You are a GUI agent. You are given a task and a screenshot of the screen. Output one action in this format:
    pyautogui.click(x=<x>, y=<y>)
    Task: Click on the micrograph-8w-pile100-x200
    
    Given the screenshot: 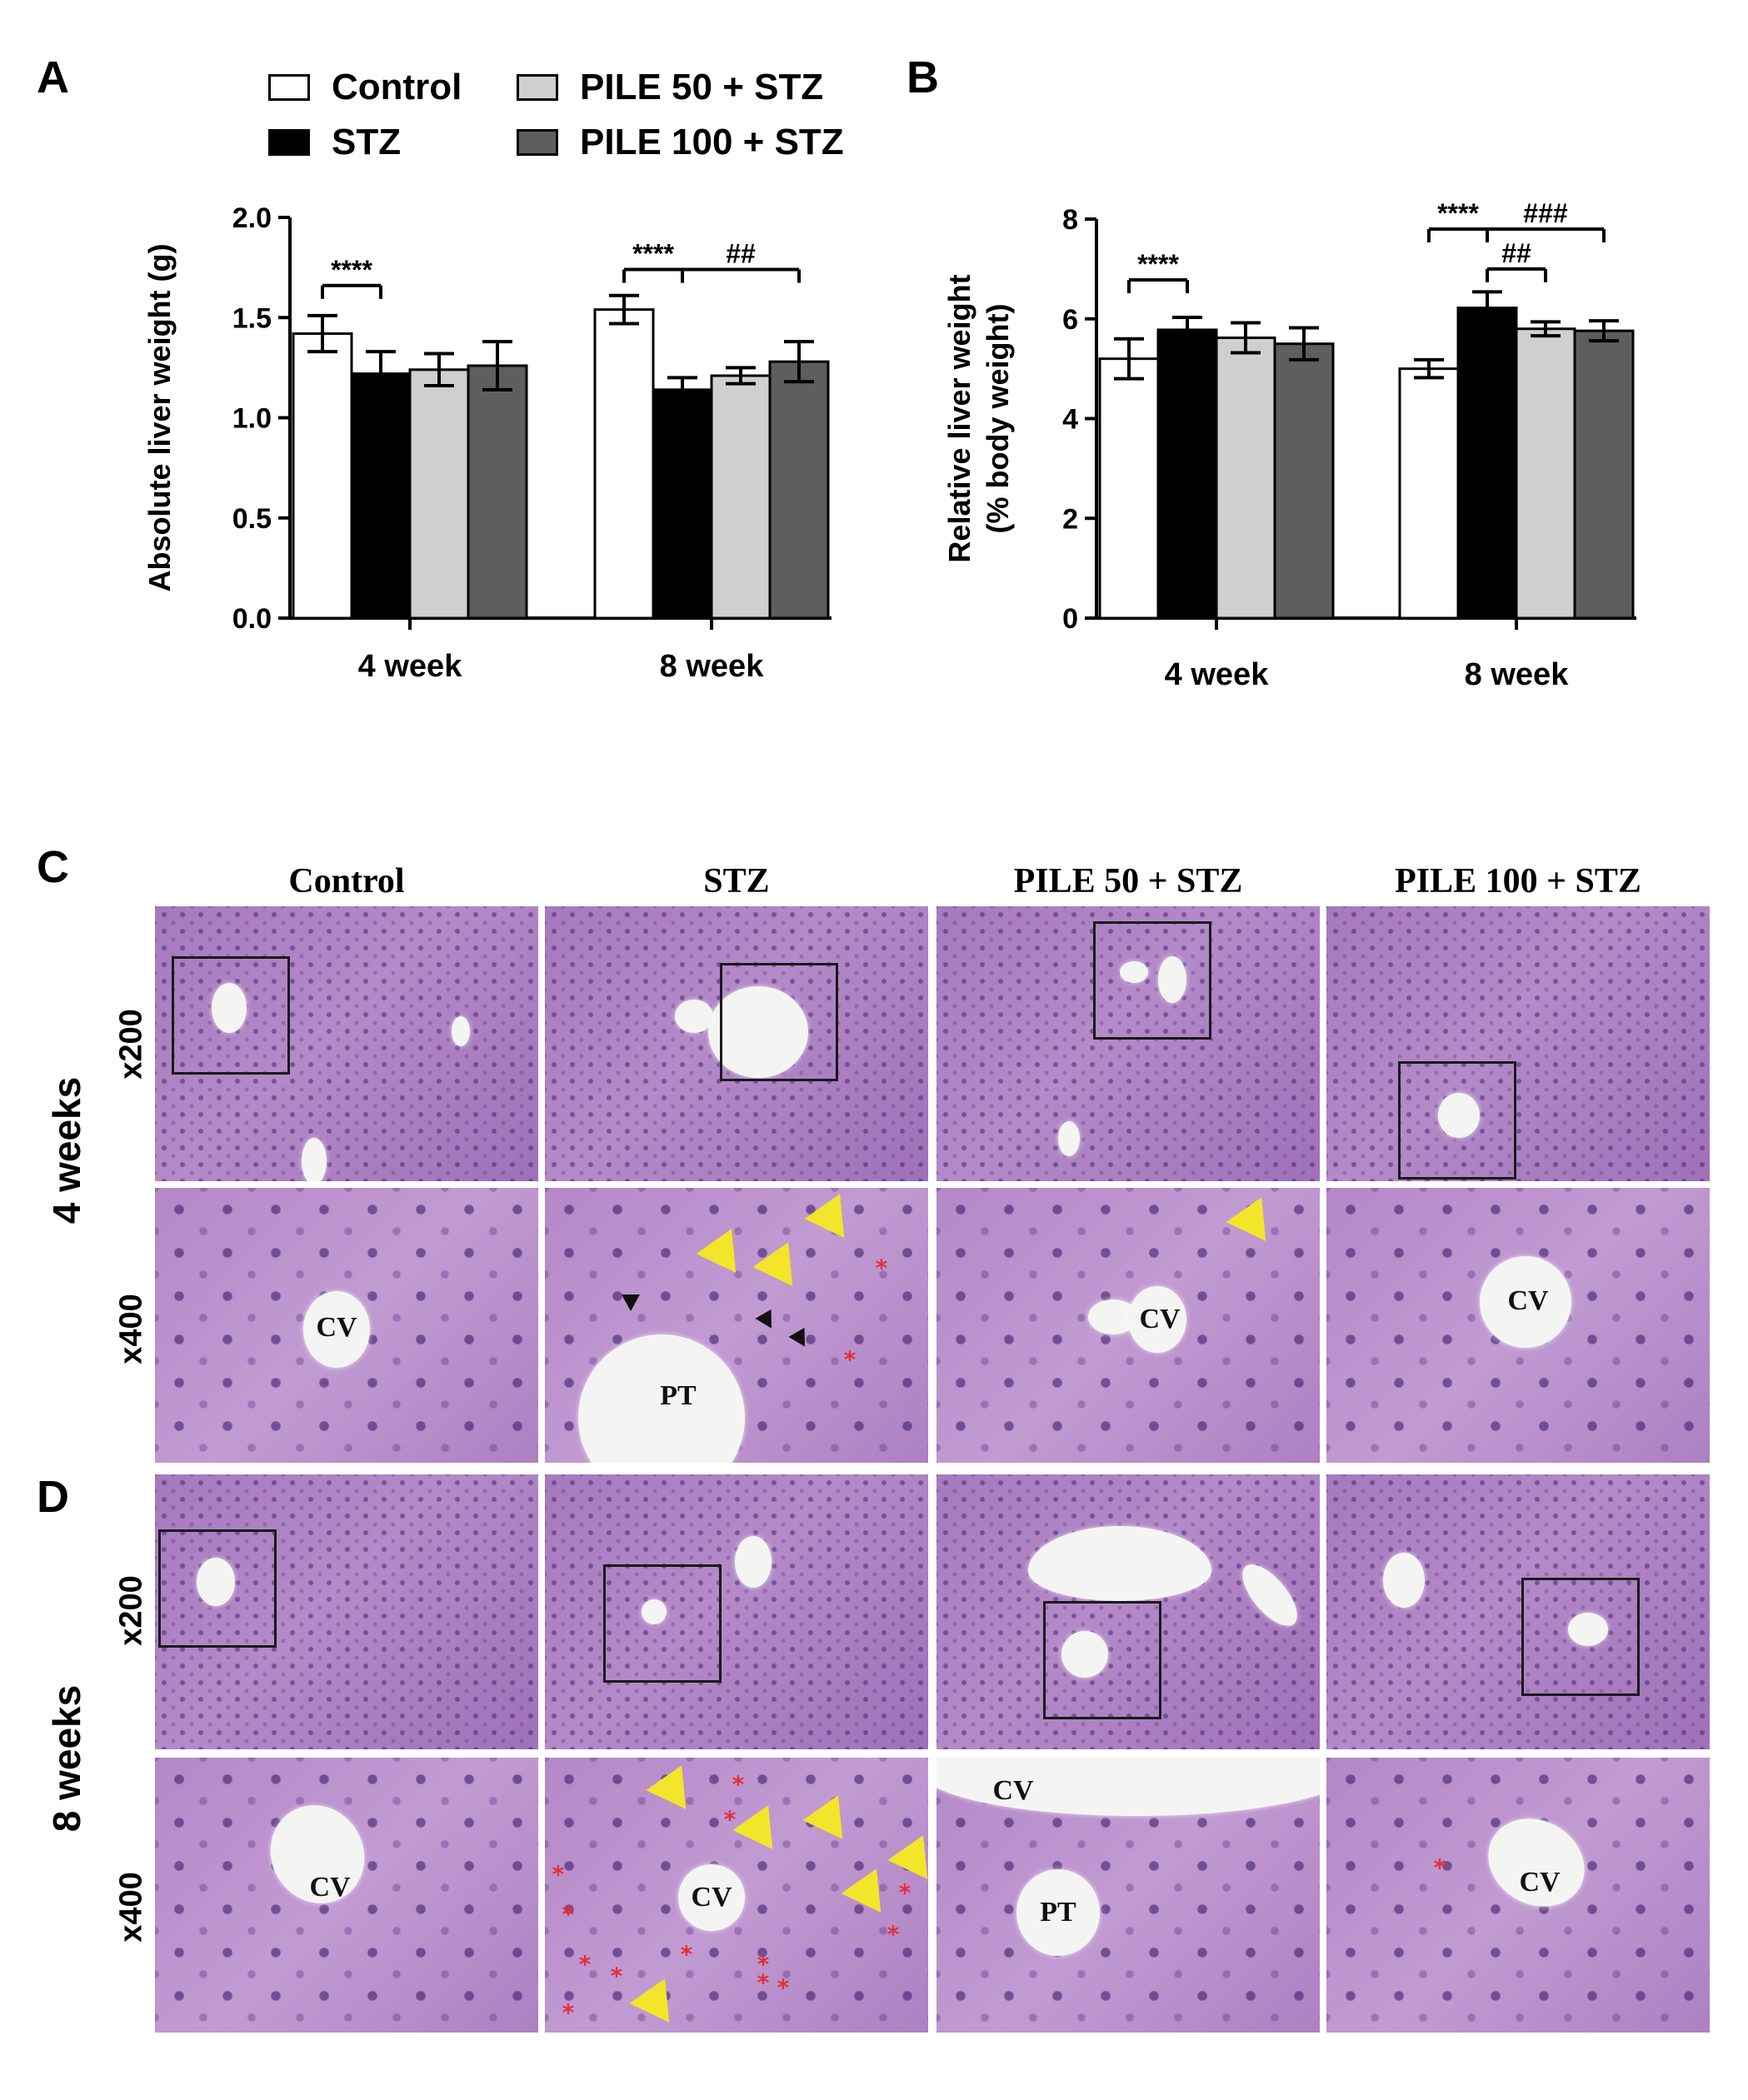 What is the action you would take?
    pyautogui.click(x=1518, y=1611)
    